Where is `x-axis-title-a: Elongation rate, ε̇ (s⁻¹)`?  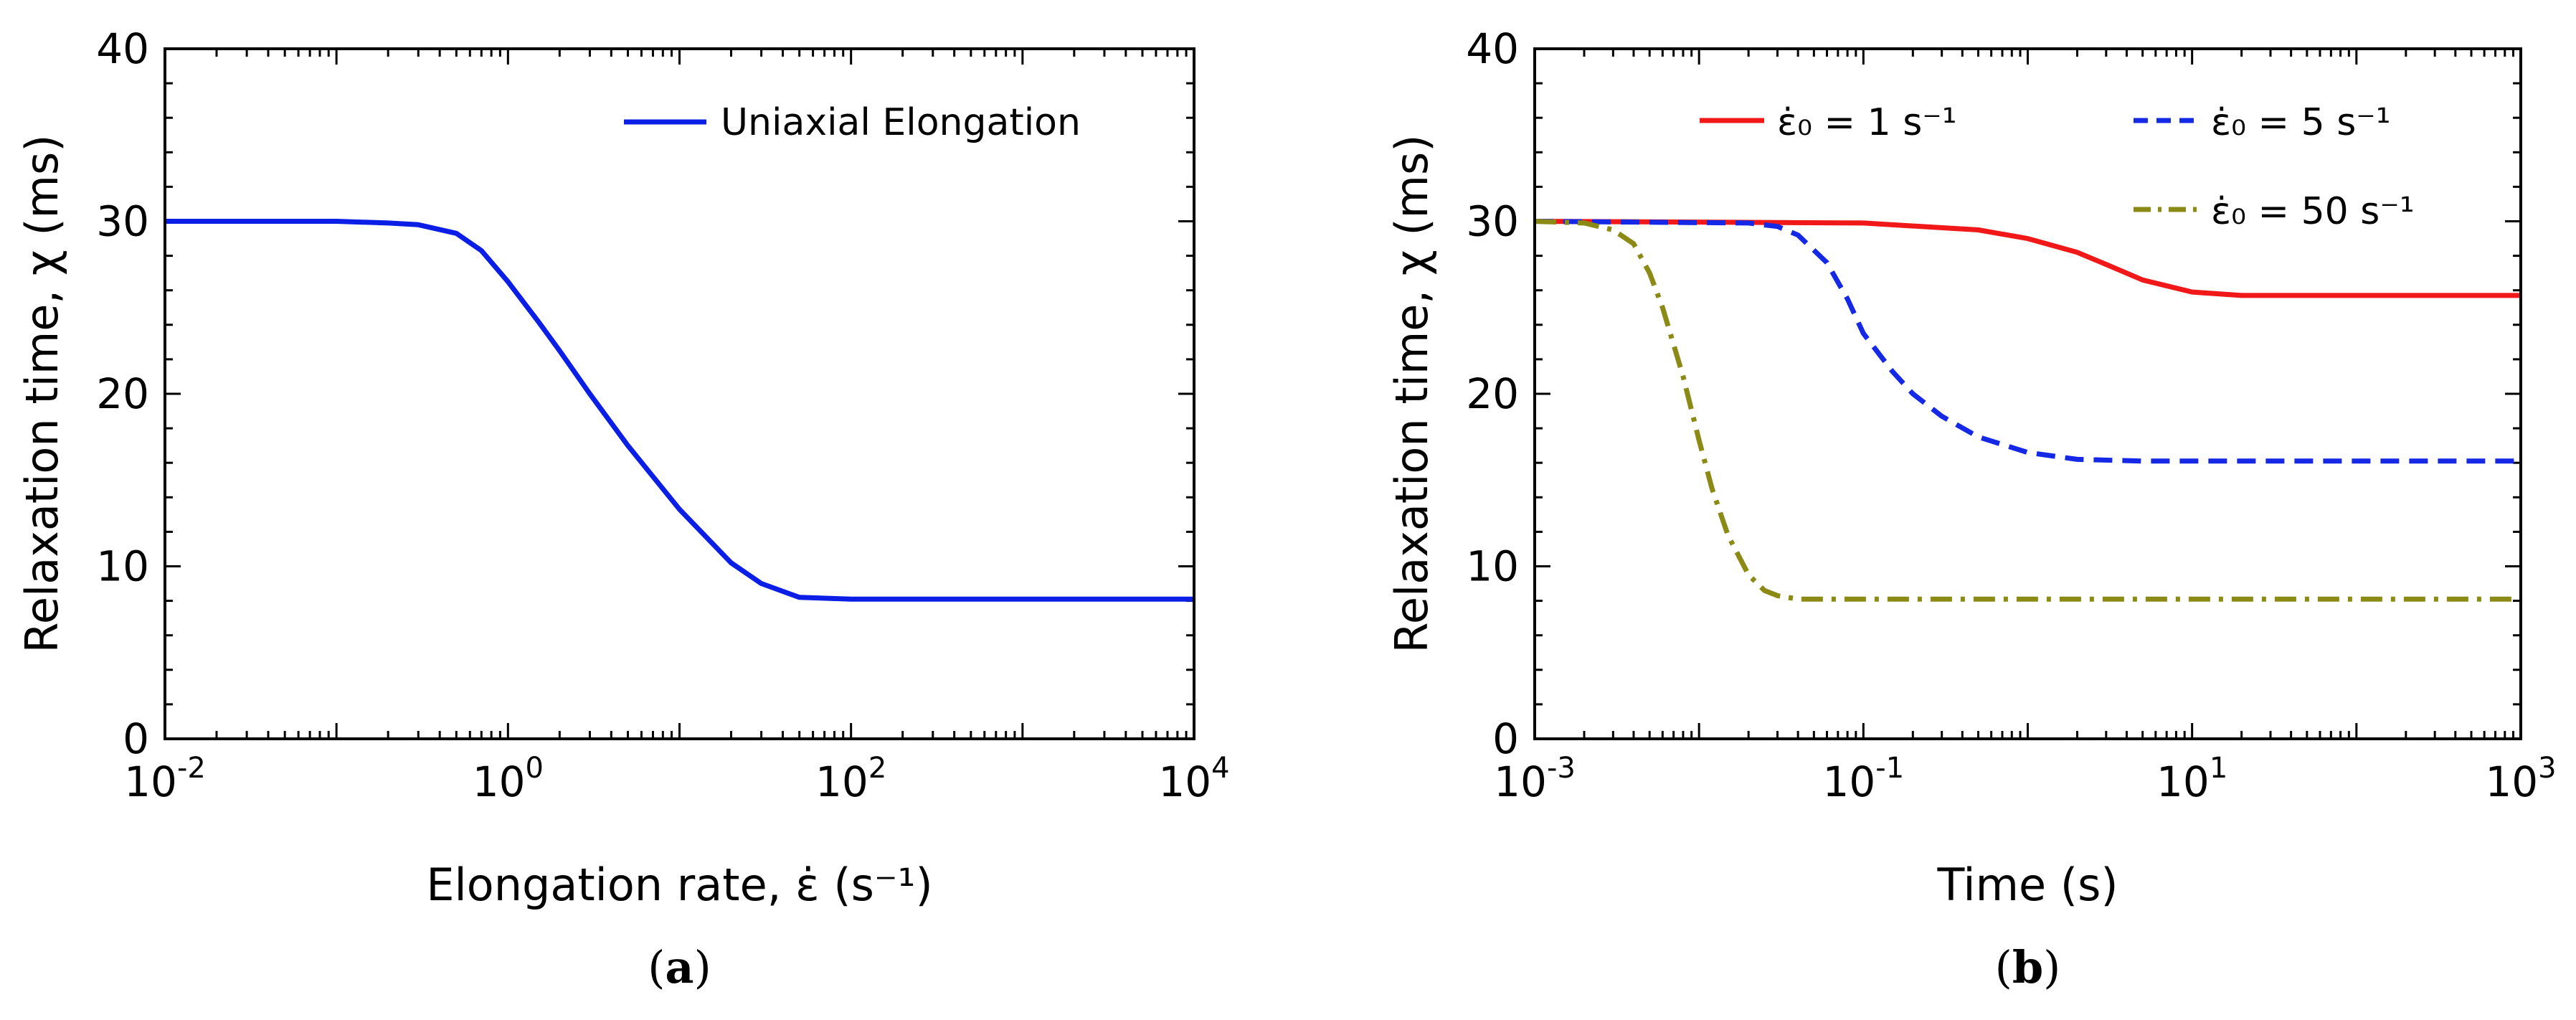
x-axis-title-a: Elongation rate, ε̇ (s⁻¹) is located at coordinates (679, 885).